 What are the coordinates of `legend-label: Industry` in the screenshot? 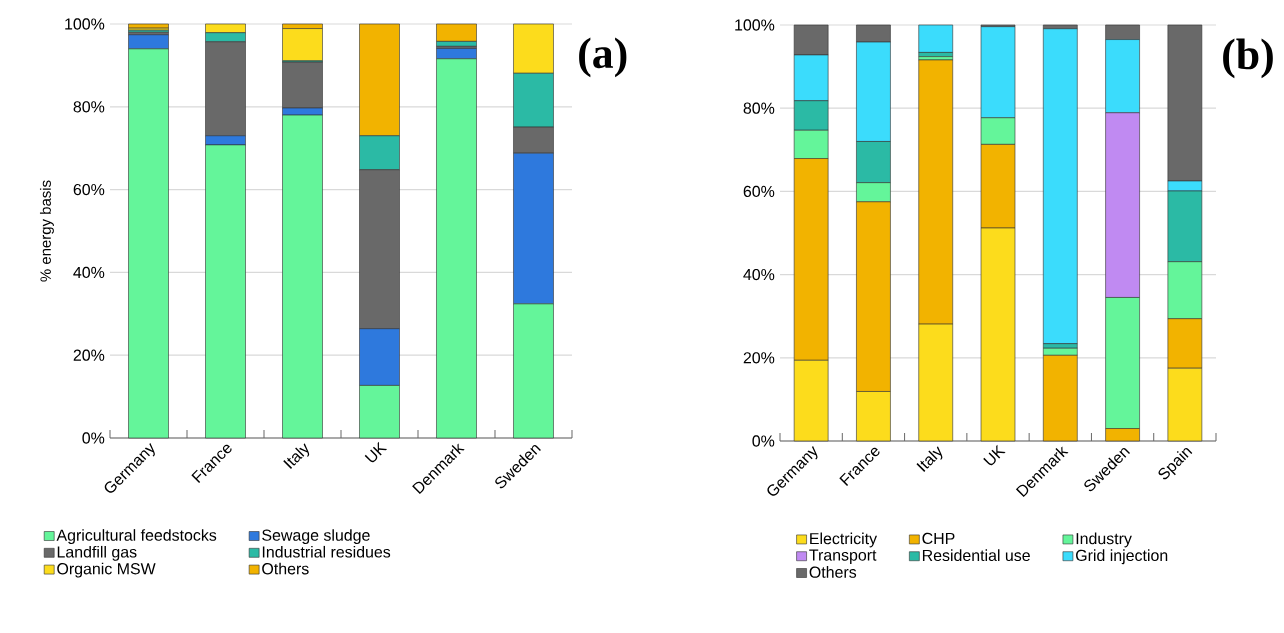 It's located at (1104, 540).